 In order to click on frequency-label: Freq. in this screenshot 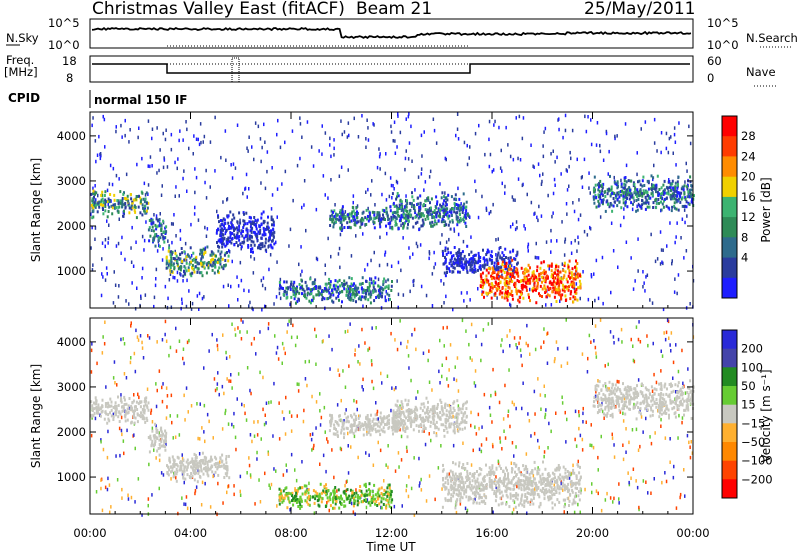, I will do `click(20, 60)`.